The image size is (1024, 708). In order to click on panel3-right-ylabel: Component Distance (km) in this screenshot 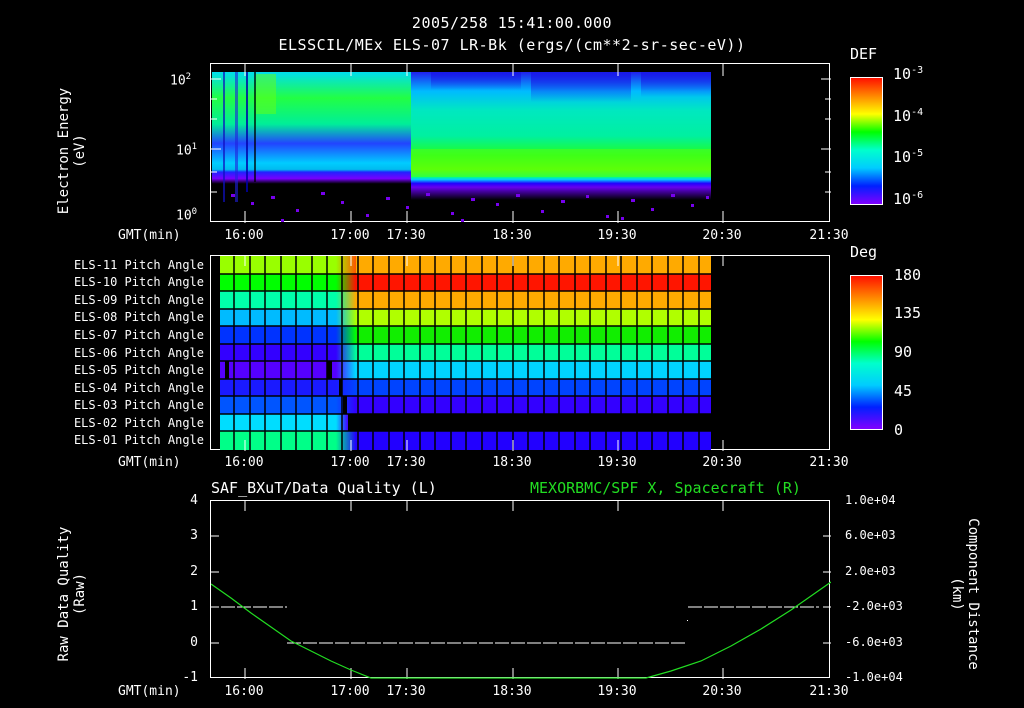, I will do `click(965, 594)`.